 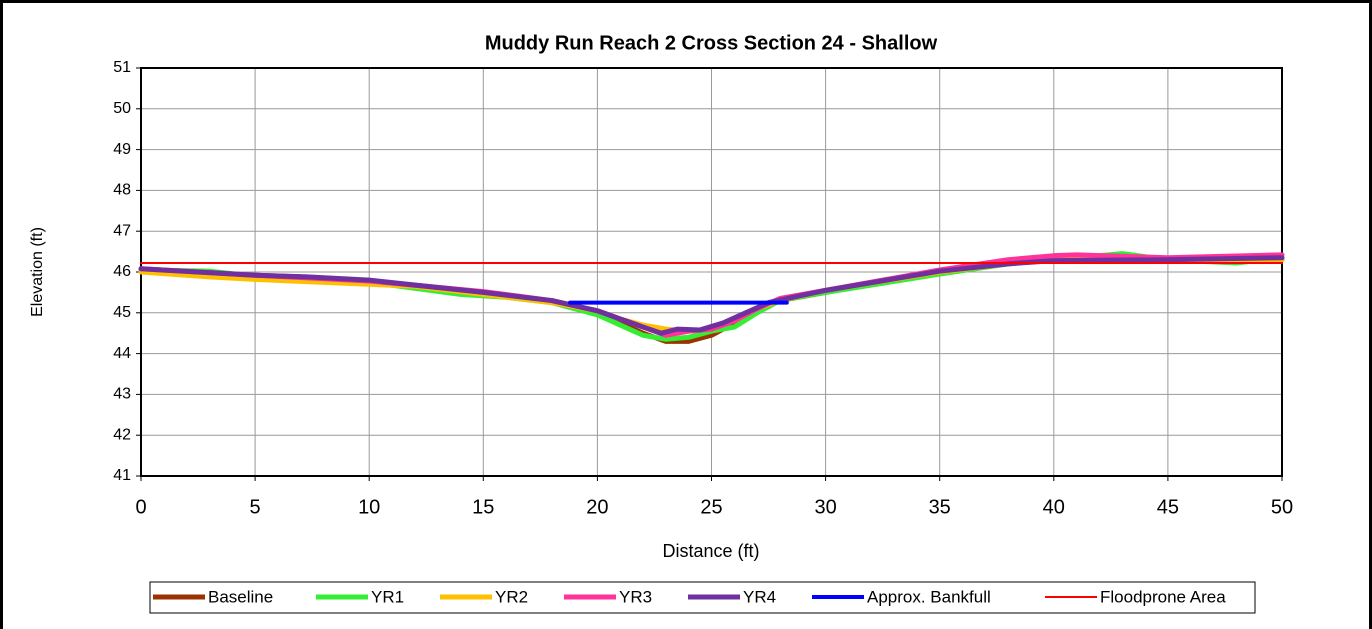 I want to click on x-tick-label: 10, so click(x=369, y=507).